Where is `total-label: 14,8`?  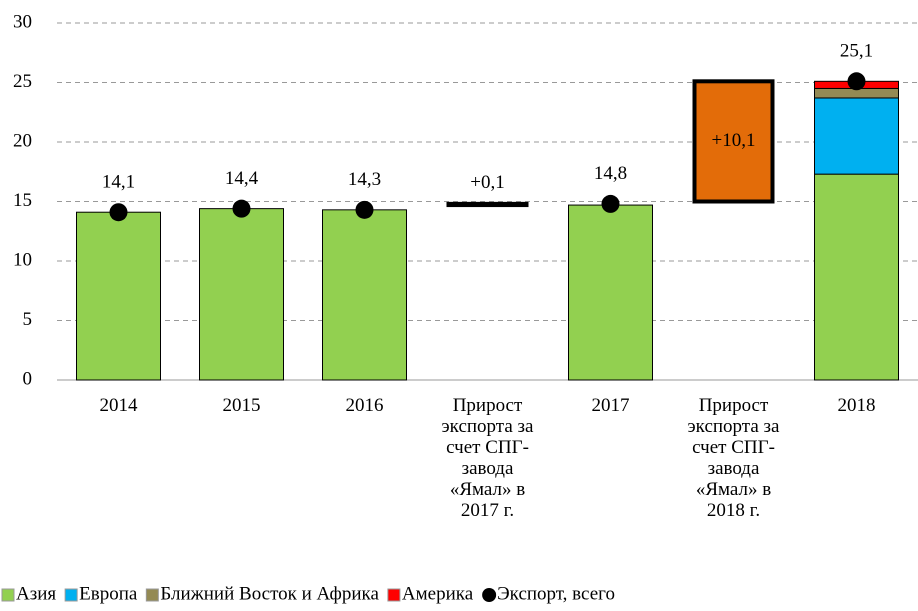
total-label: 14,8 is located at coordinates (610, 173).